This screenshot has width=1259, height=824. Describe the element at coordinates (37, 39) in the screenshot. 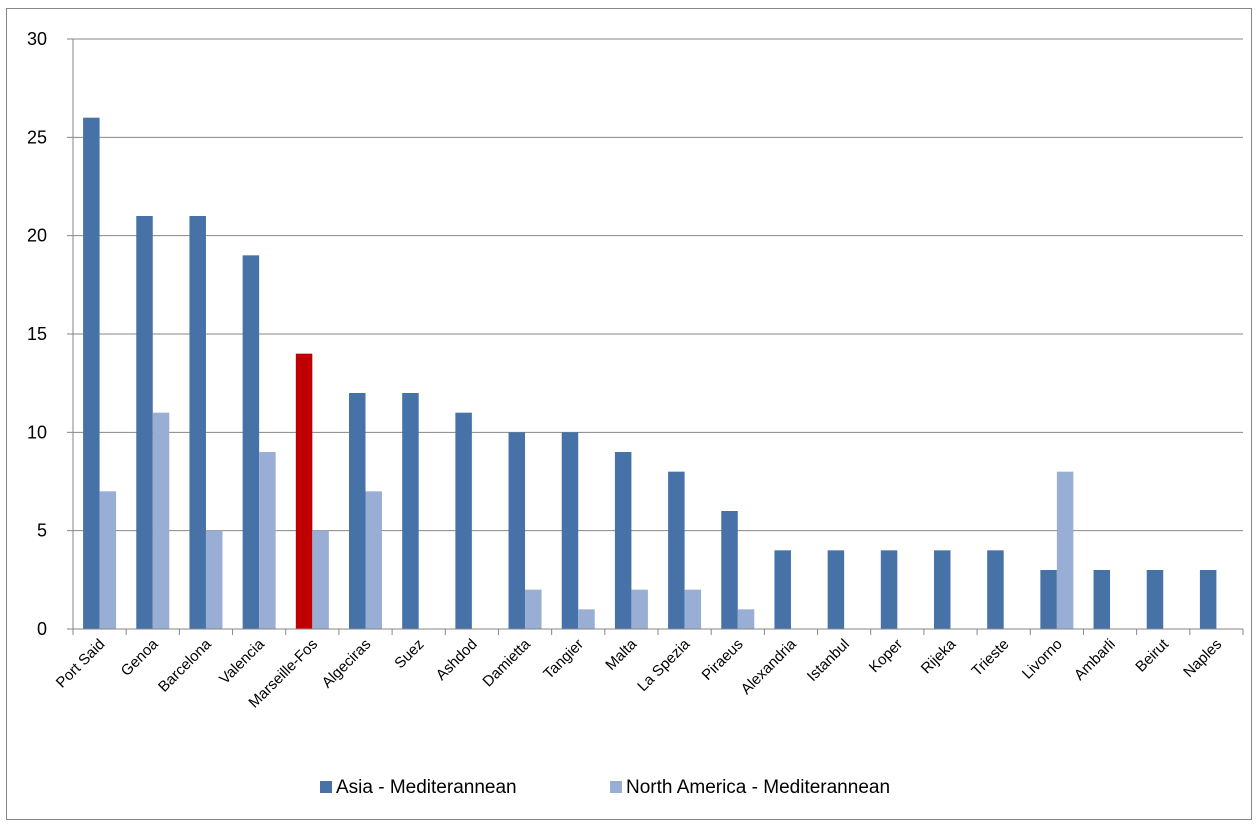

I see `y-tick-label: 30` at that location.